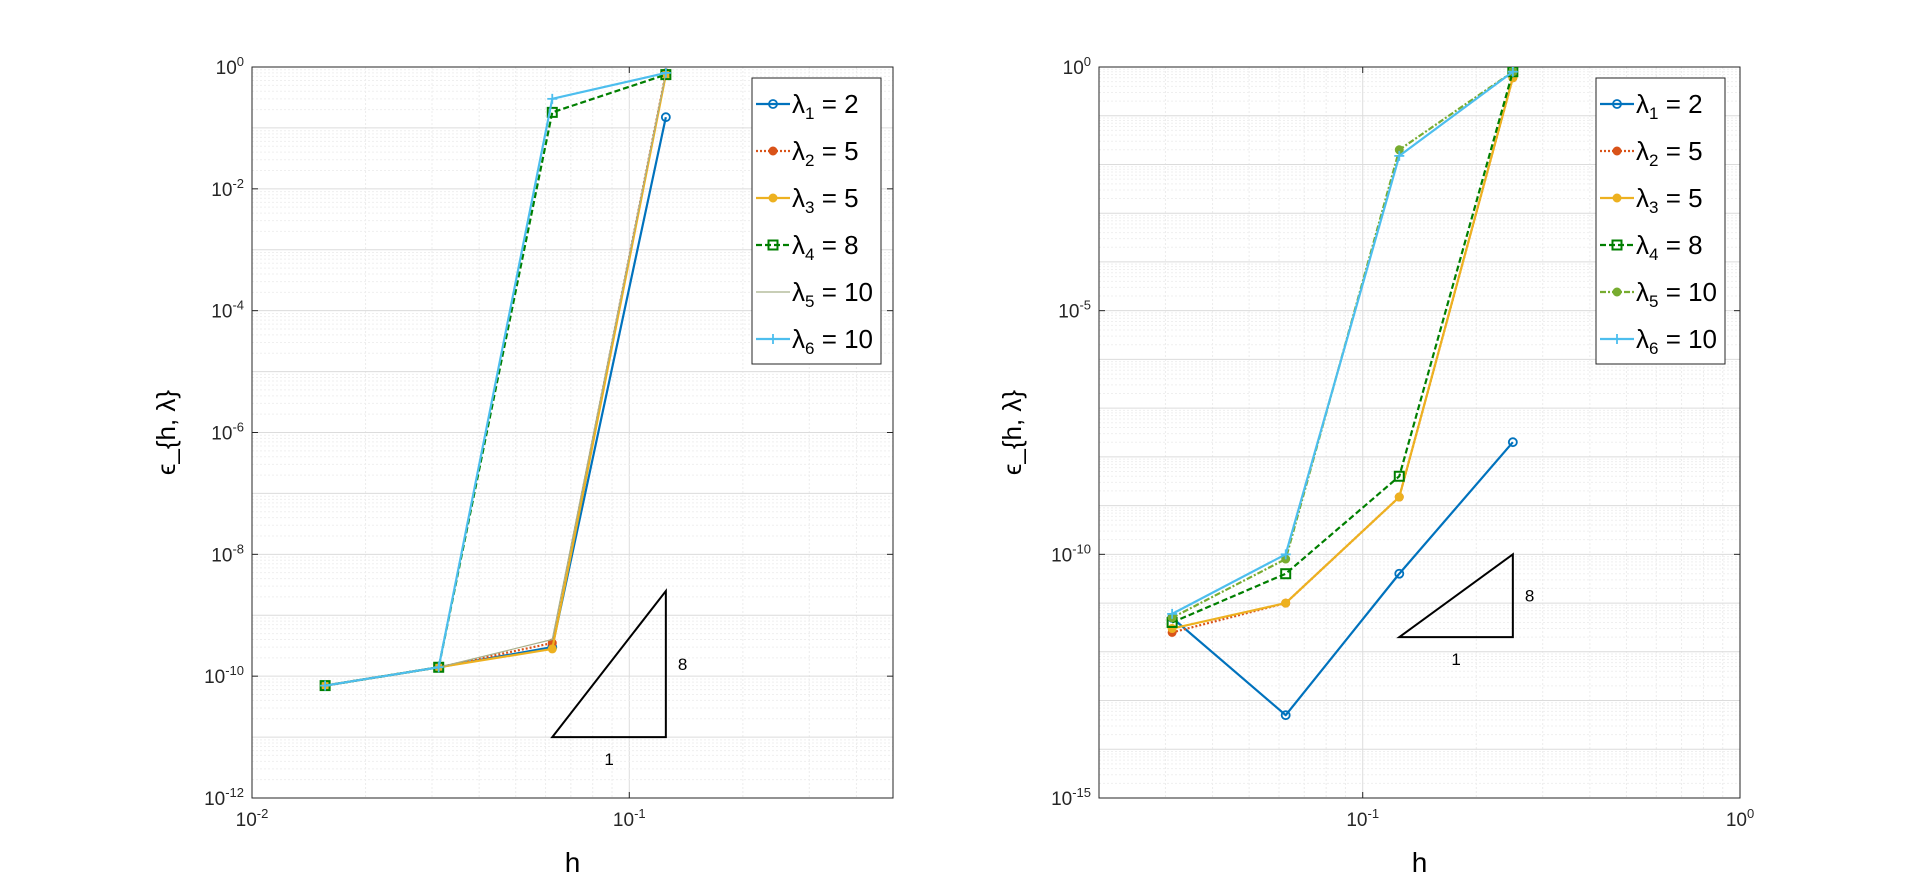 The width and height of the screenshot is (1920, 895). Describe the element at coordinates (1653, 301) in the screenshot. I see `legend-subscript: 5` at that location.